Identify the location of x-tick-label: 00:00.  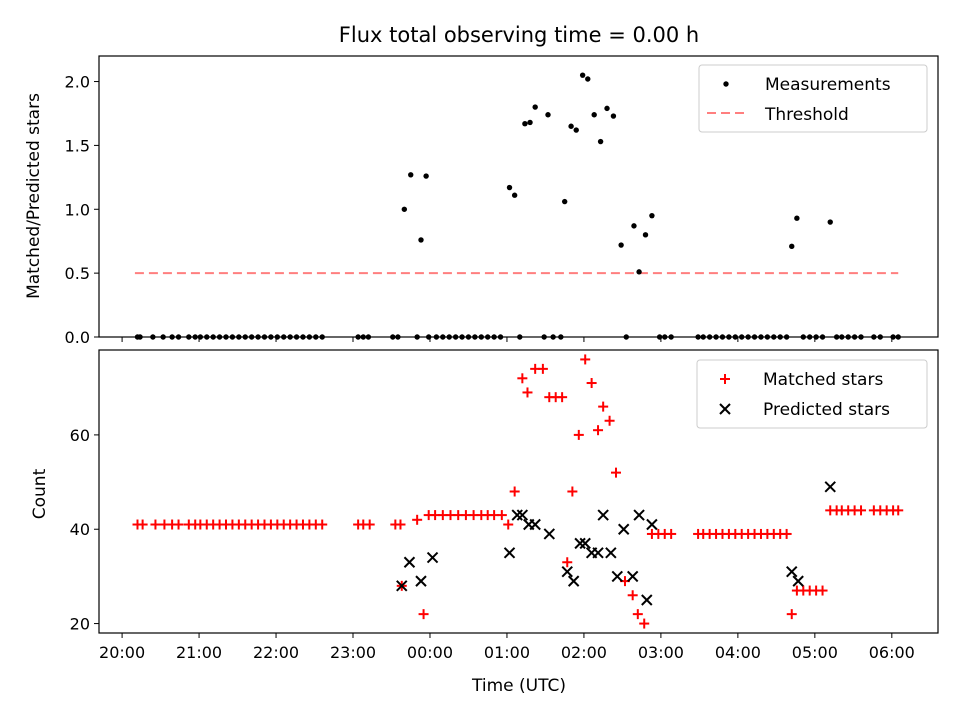
(430, 652).